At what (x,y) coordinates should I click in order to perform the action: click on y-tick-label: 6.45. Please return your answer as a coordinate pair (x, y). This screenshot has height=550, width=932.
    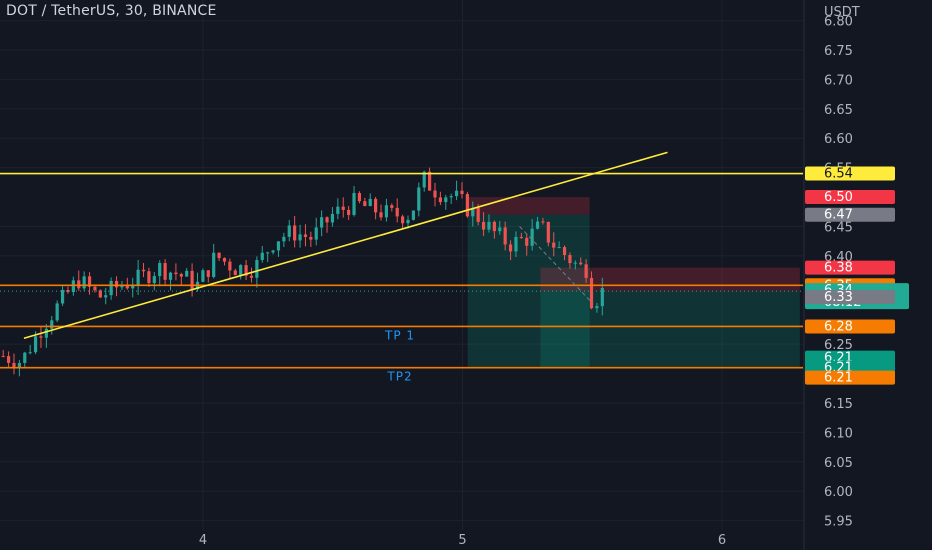
    Looking at the image, I should click on (838, 227).